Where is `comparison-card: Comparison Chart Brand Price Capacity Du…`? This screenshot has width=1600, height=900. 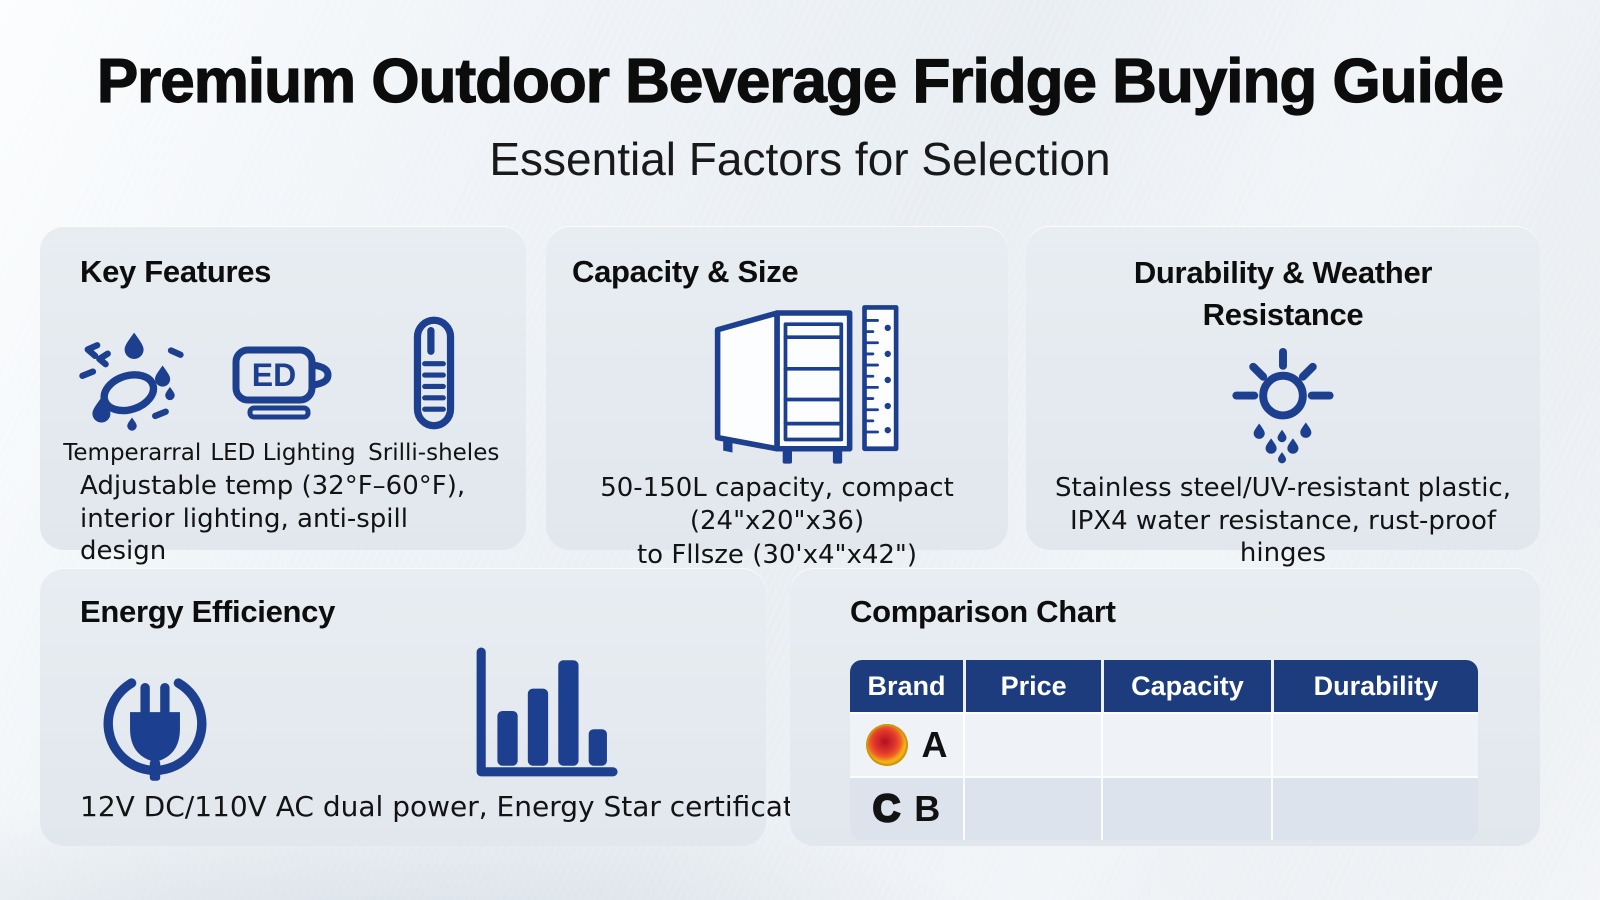
comparison-card: Comparison Chart Brand Price Capacity Du… is located at coordinates (1165, 707).